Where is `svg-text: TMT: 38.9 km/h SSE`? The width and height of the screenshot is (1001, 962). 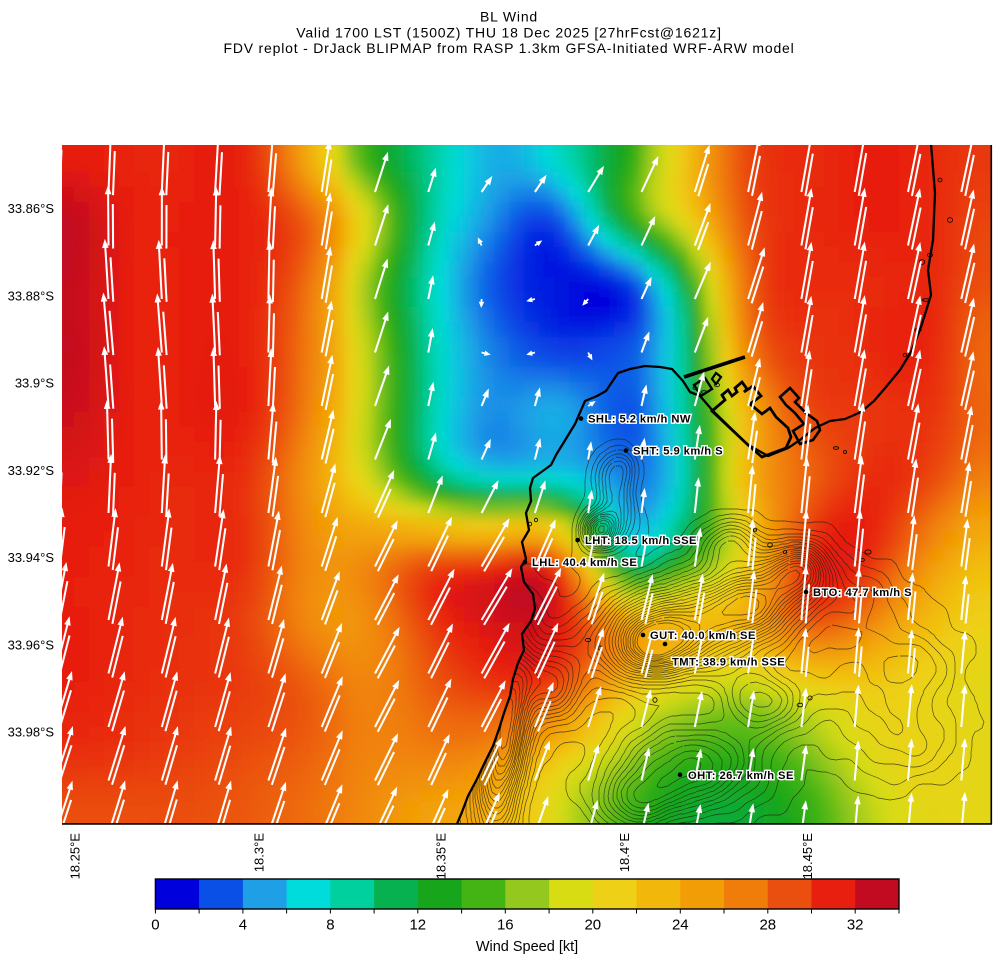
svg-text: TMT: 38.9 km/h SSE is located at coordinates (728, 663).